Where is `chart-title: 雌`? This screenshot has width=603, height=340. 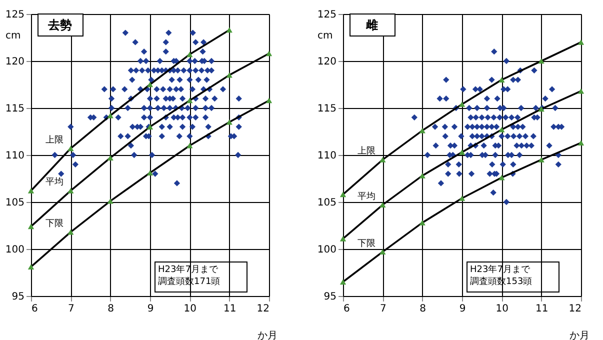
chart-title: 雌 is located at coordinates (371, 25).